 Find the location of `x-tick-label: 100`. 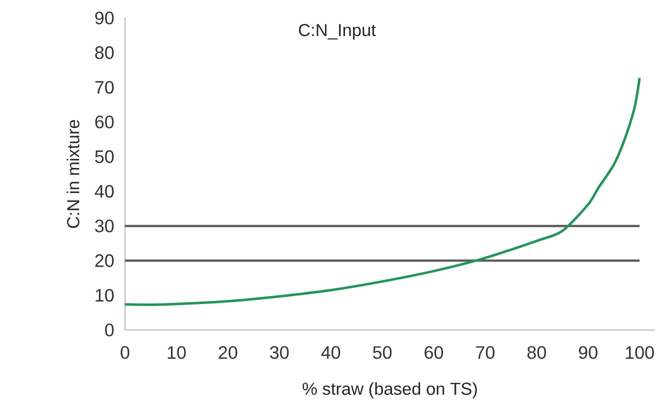

x-tick-label: 100 is located at coordinates (640, 352).